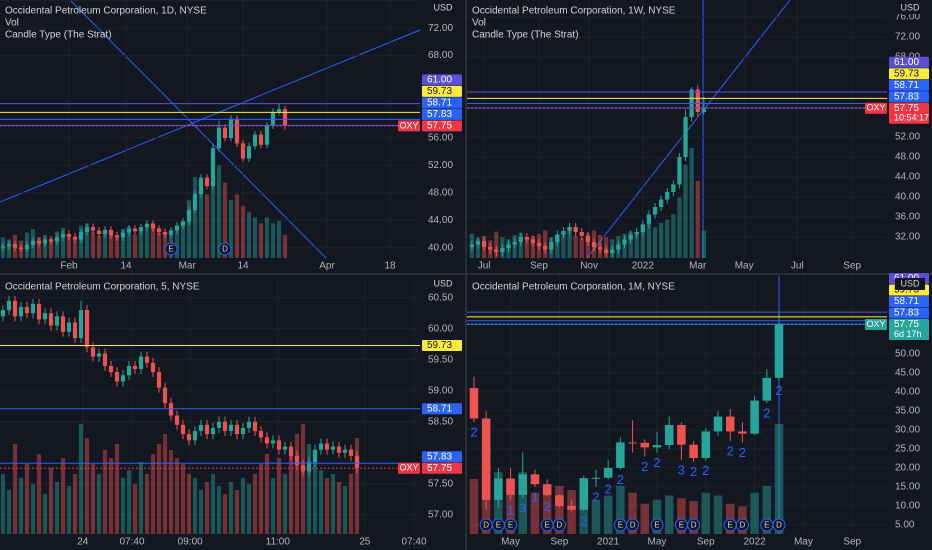  Describe the element at coordinates (742, 525) in the screenshot. I see `event-marker` at that location.